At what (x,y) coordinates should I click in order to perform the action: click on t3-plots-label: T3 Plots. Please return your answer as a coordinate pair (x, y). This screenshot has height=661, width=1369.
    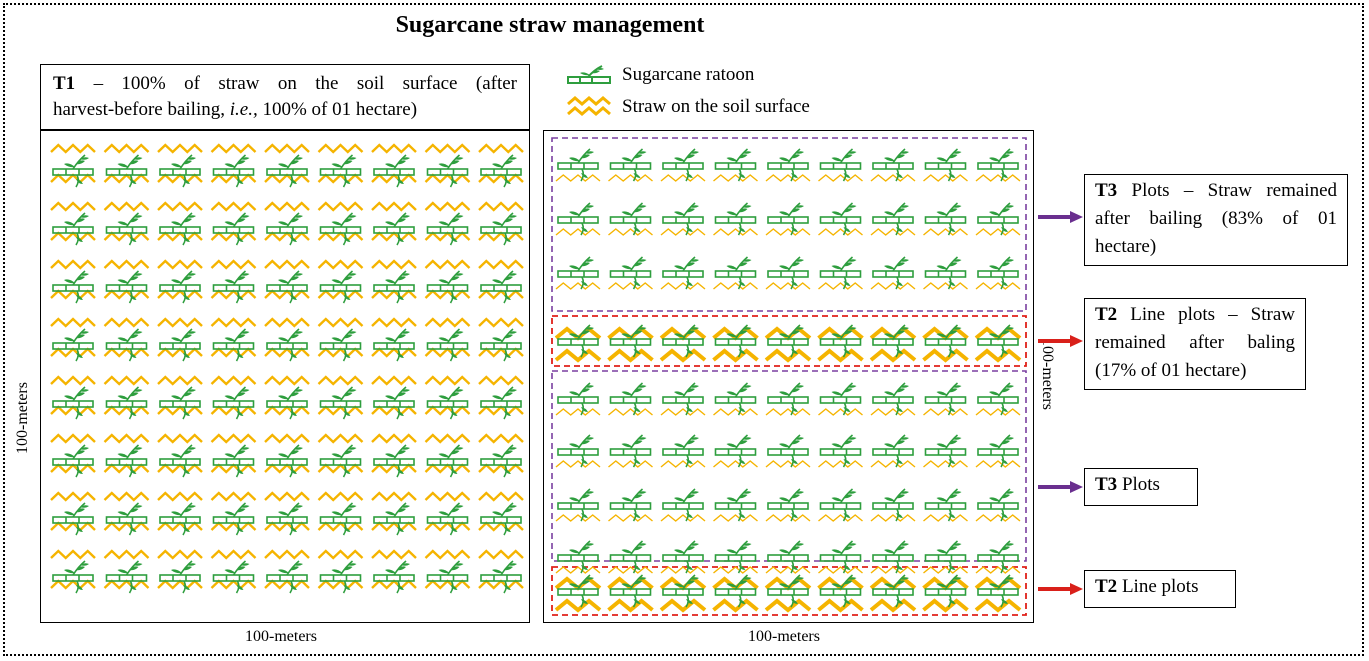
    Looking at the image, I should click on (1141, 487).